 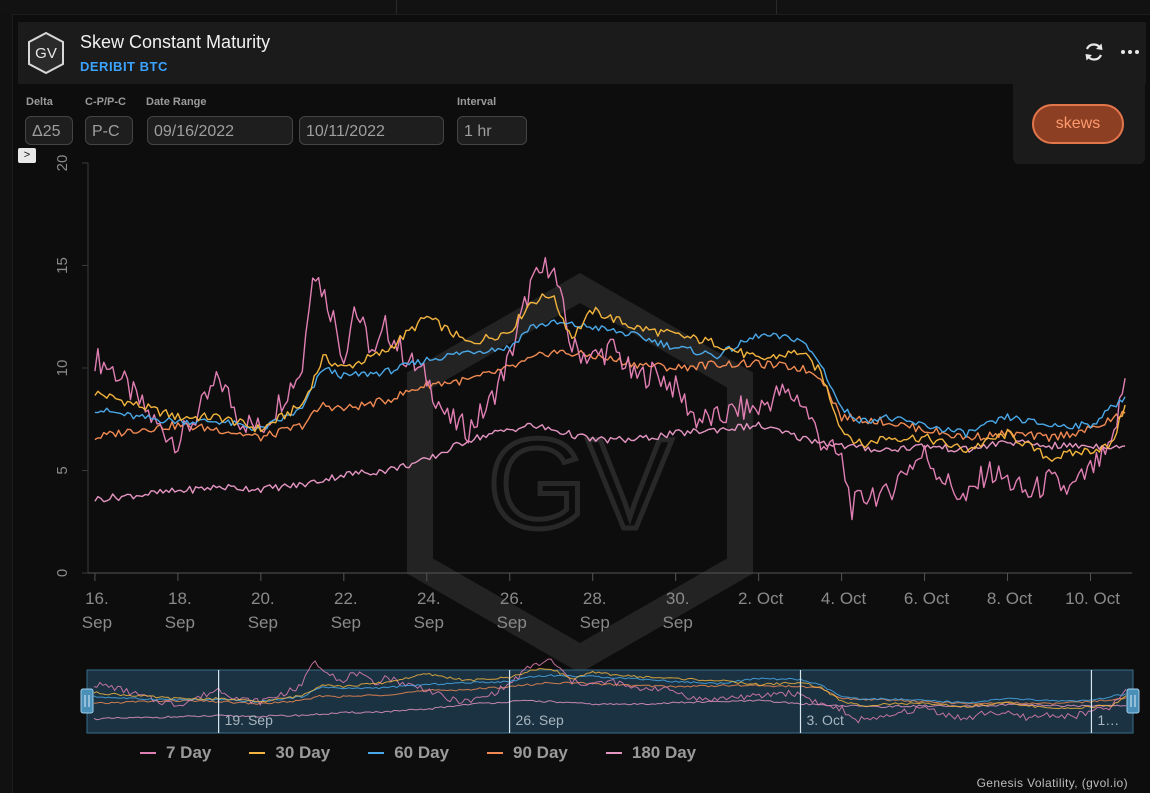 What do you see at coordinates (595, 598) in the screenshot?
I see `x-tick-label: 28.` at bounding box center [595, 598].